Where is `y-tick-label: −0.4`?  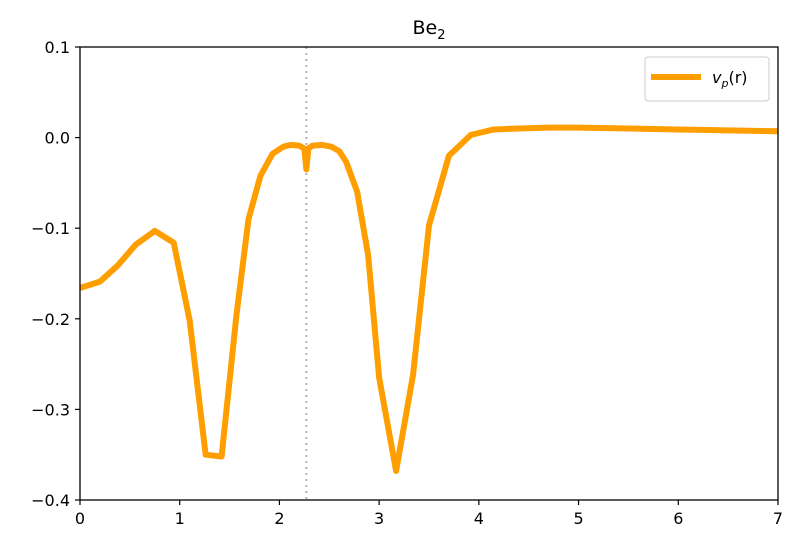
y-tick-label: −0.4 is located at coordinates (50, 500).